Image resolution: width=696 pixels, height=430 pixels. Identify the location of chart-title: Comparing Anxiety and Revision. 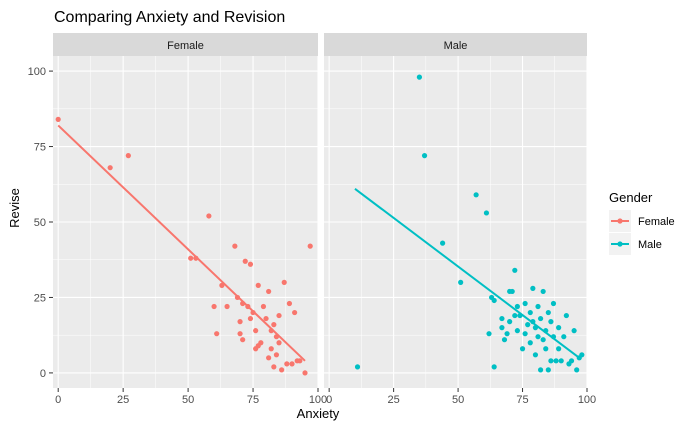
(169, 17).